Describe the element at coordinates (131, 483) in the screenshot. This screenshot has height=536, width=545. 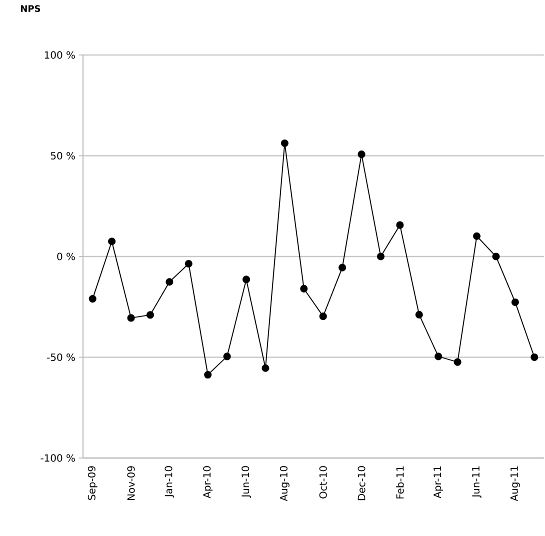
I see `x-tick-label: Nov-09` at that location.